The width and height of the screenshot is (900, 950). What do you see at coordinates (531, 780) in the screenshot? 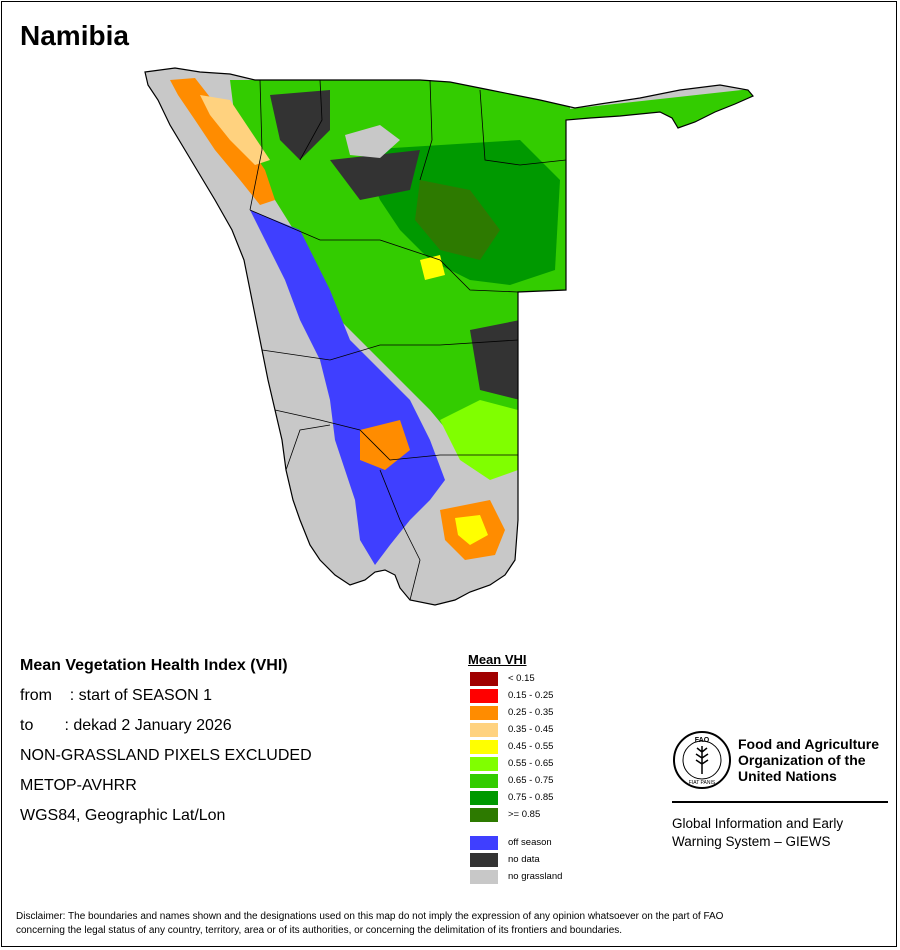
I see `legend-label: 0.65 - 0.75` at bounding box center [531, 780].